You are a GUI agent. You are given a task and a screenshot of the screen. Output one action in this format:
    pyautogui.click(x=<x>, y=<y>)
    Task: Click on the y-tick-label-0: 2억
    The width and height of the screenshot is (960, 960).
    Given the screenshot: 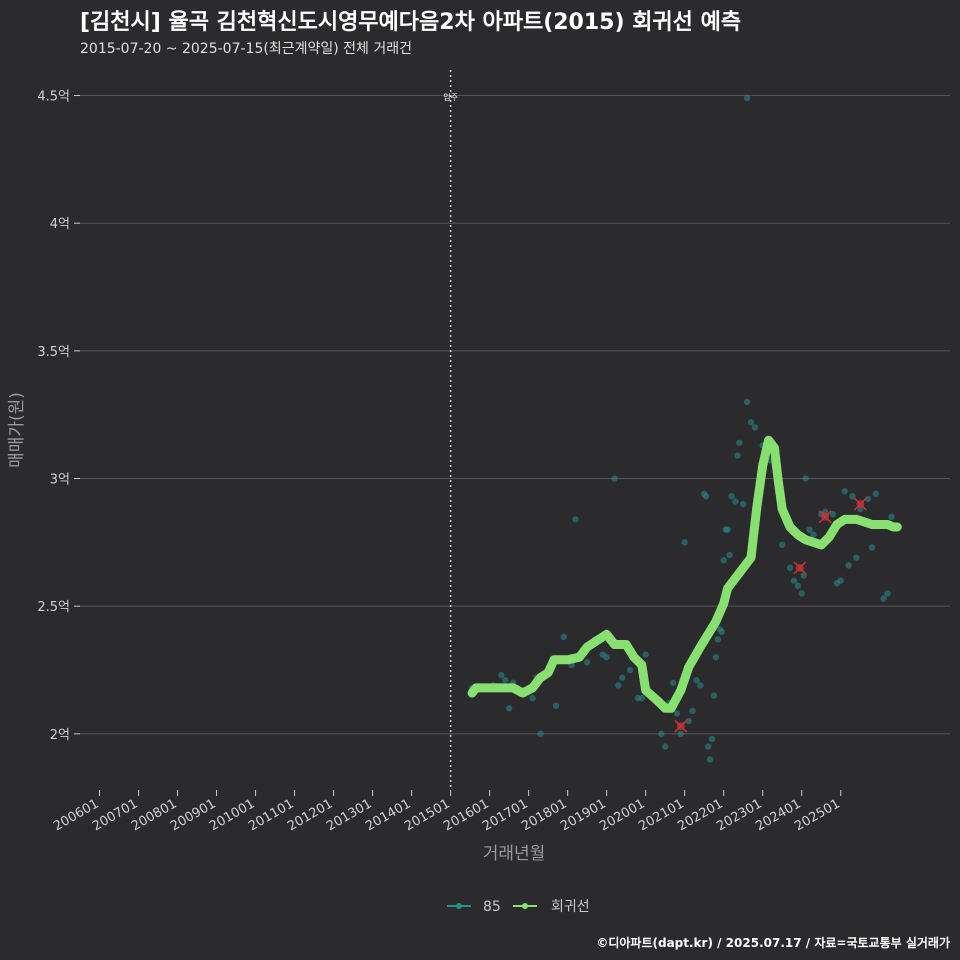 What is the action you would take?
    pyautogui.click(x=60, y=735)
    